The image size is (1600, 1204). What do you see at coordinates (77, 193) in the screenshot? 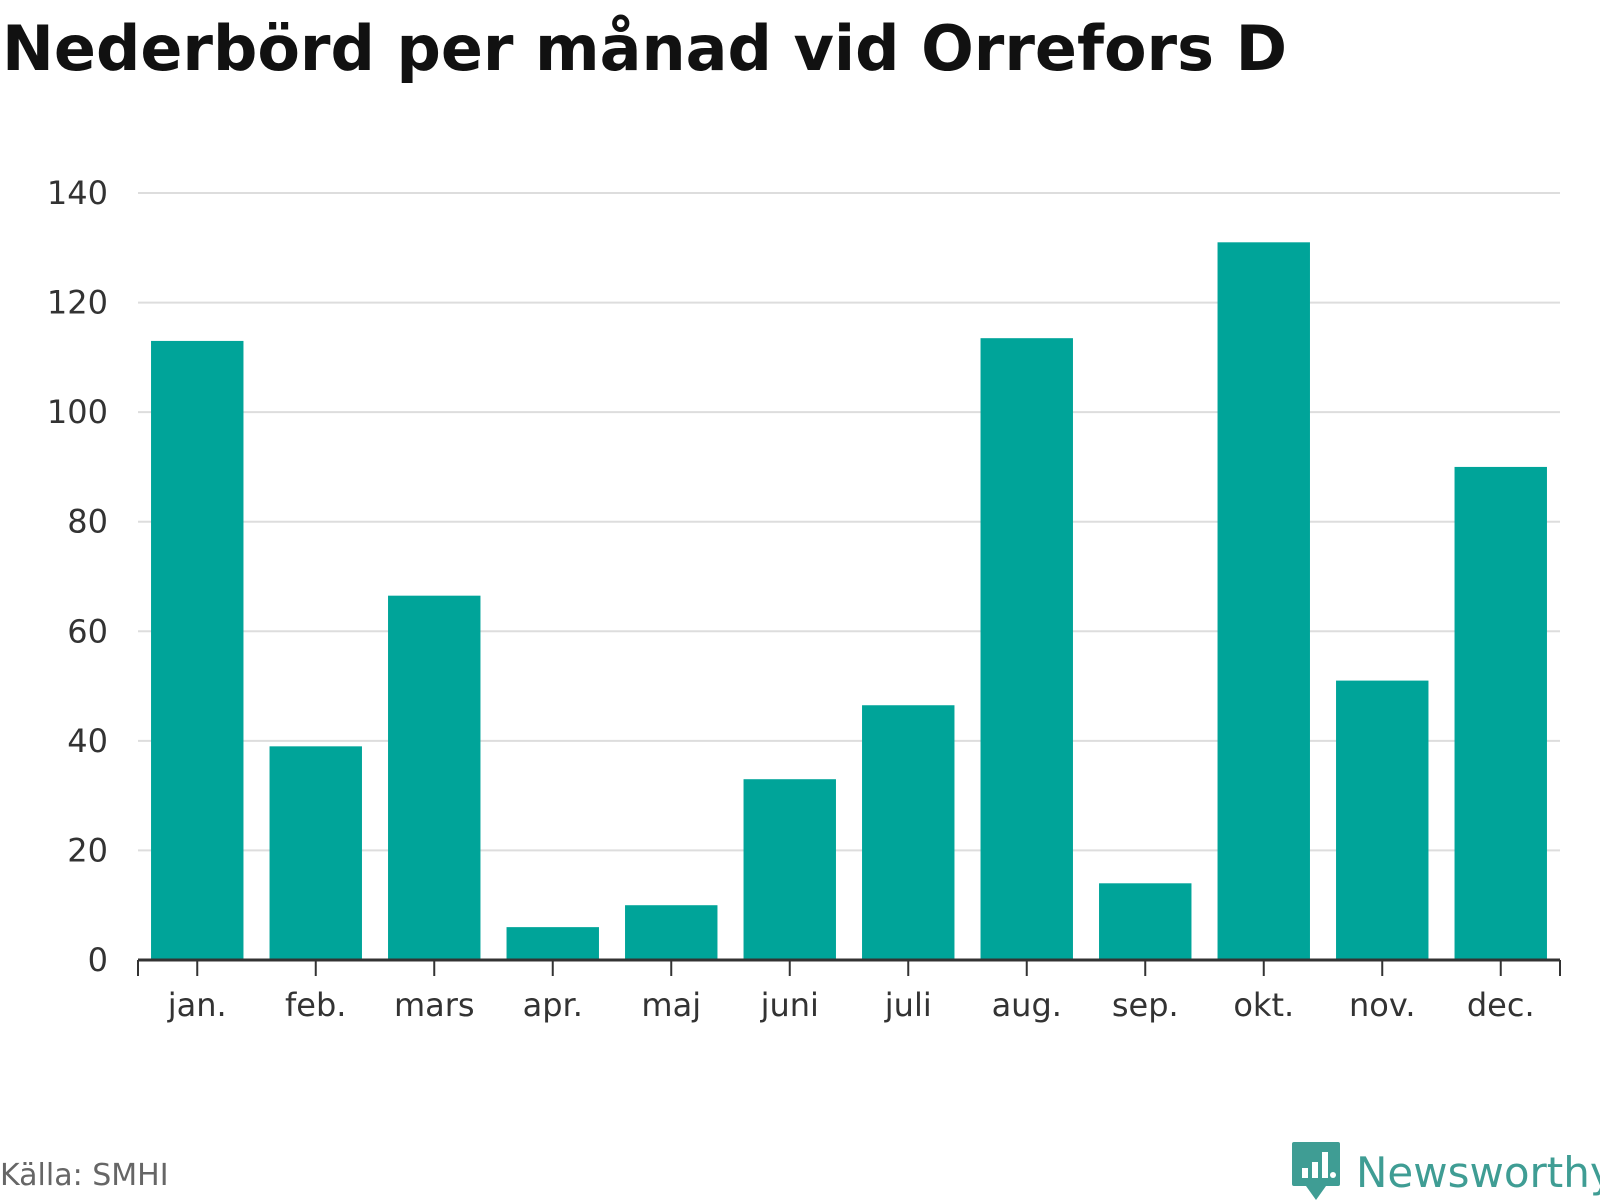
I see `y-tick-label: 140` at bounding box center [77, 193].